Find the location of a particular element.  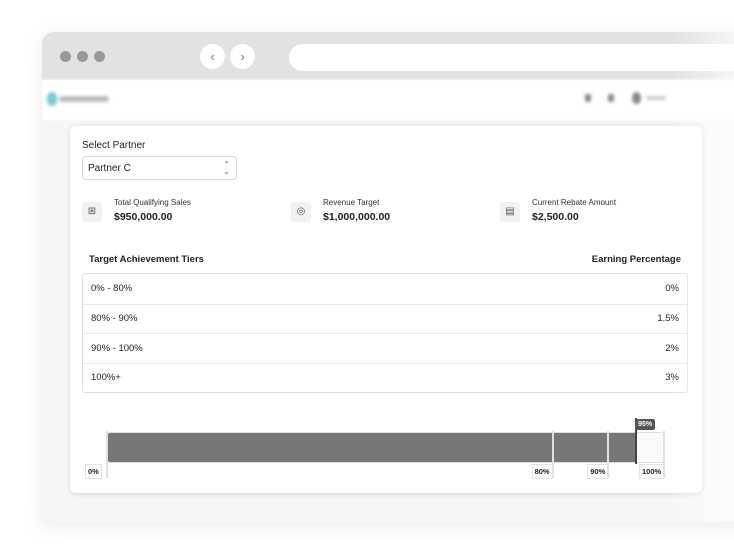

stat-value: $950,000.00 is located at coordinates (143, 217).